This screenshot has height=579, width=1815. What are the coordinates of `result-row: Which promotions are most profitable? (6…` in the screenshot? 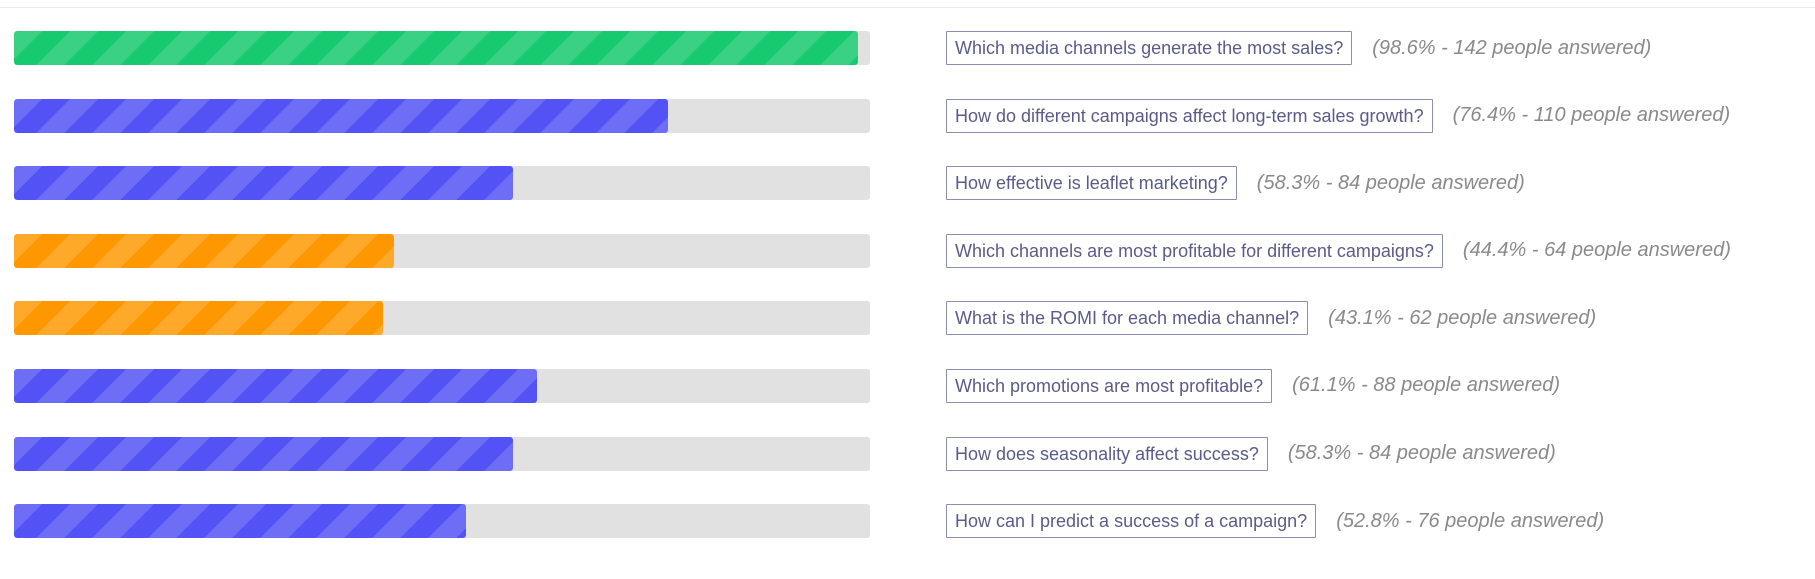 It's located at (909, 385).